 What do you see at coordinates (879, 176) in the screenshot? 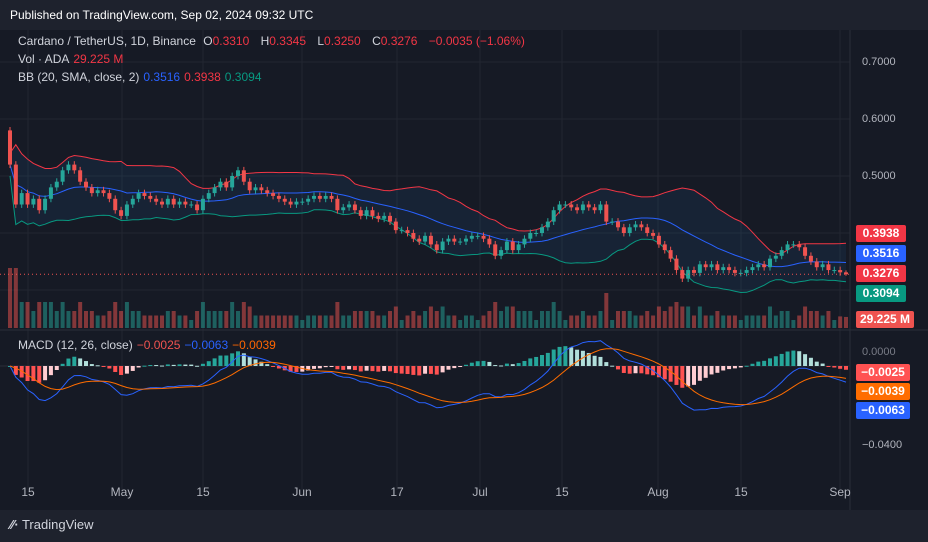
I see `price-tick: 0.5000` at bounding box center [879, 176].